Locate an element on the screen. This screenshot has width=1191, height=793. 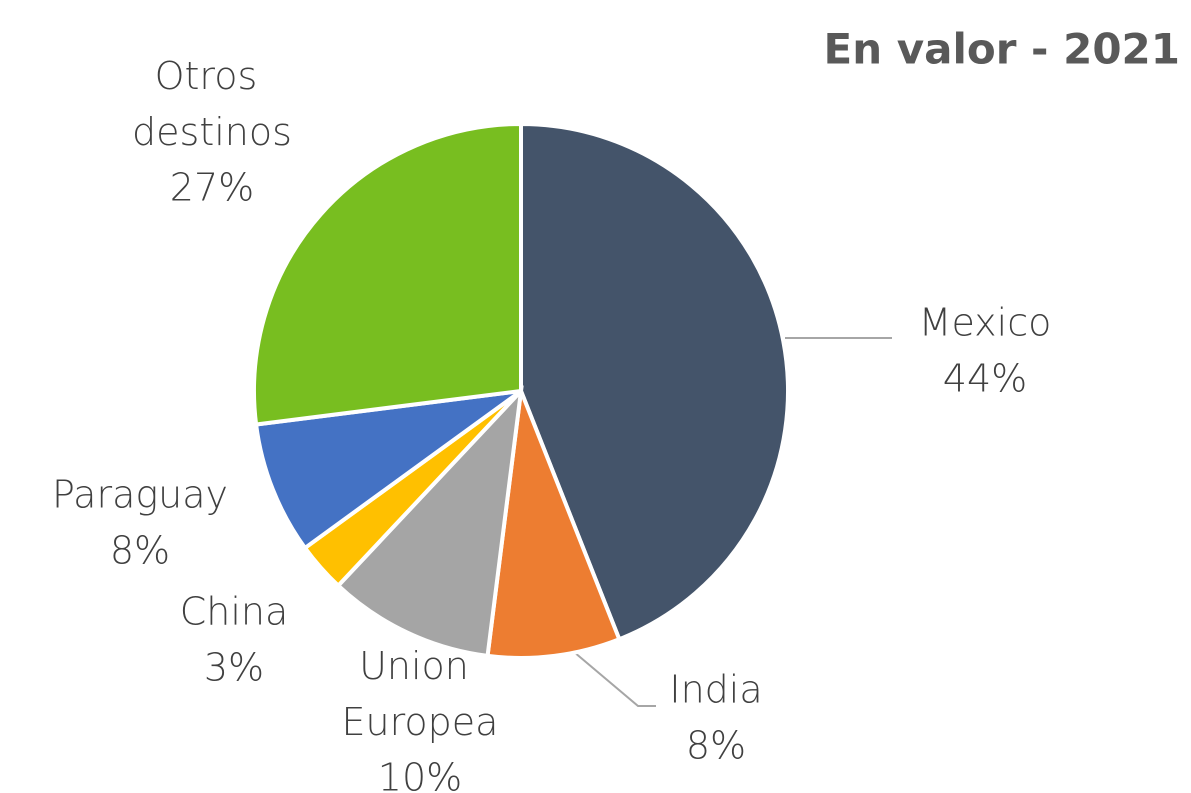
value-label: 27% is located at coordinates (212, 188).